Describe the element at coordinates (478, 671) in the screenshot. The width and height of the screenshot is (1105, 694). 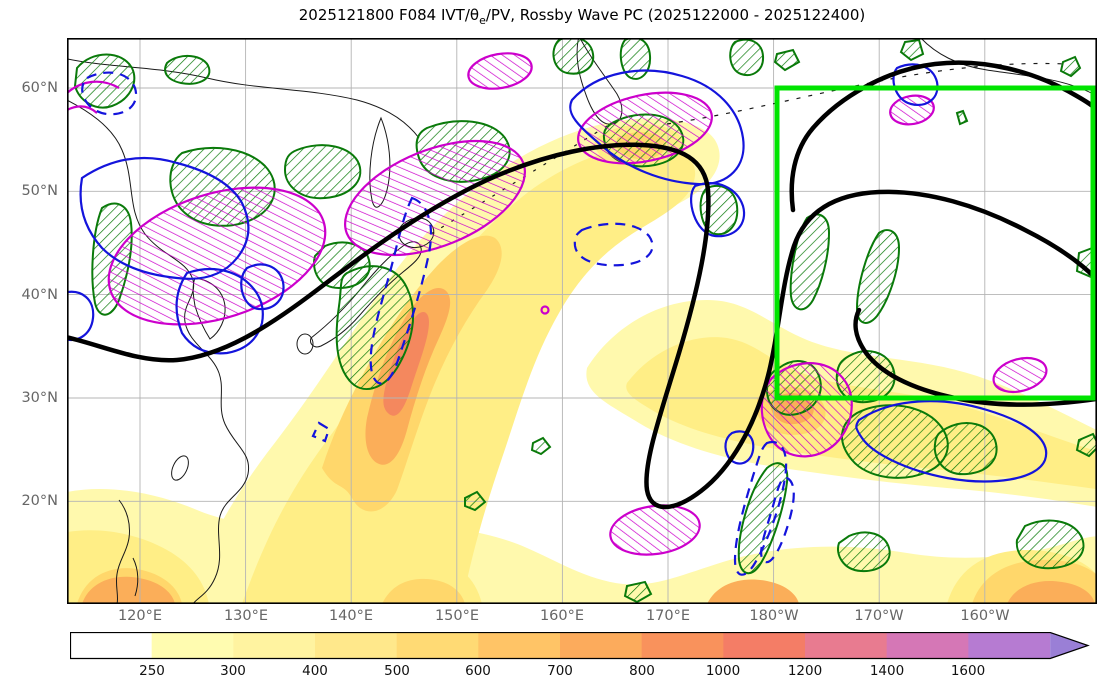
I see `colorbar-tick-label: 600` at that location.